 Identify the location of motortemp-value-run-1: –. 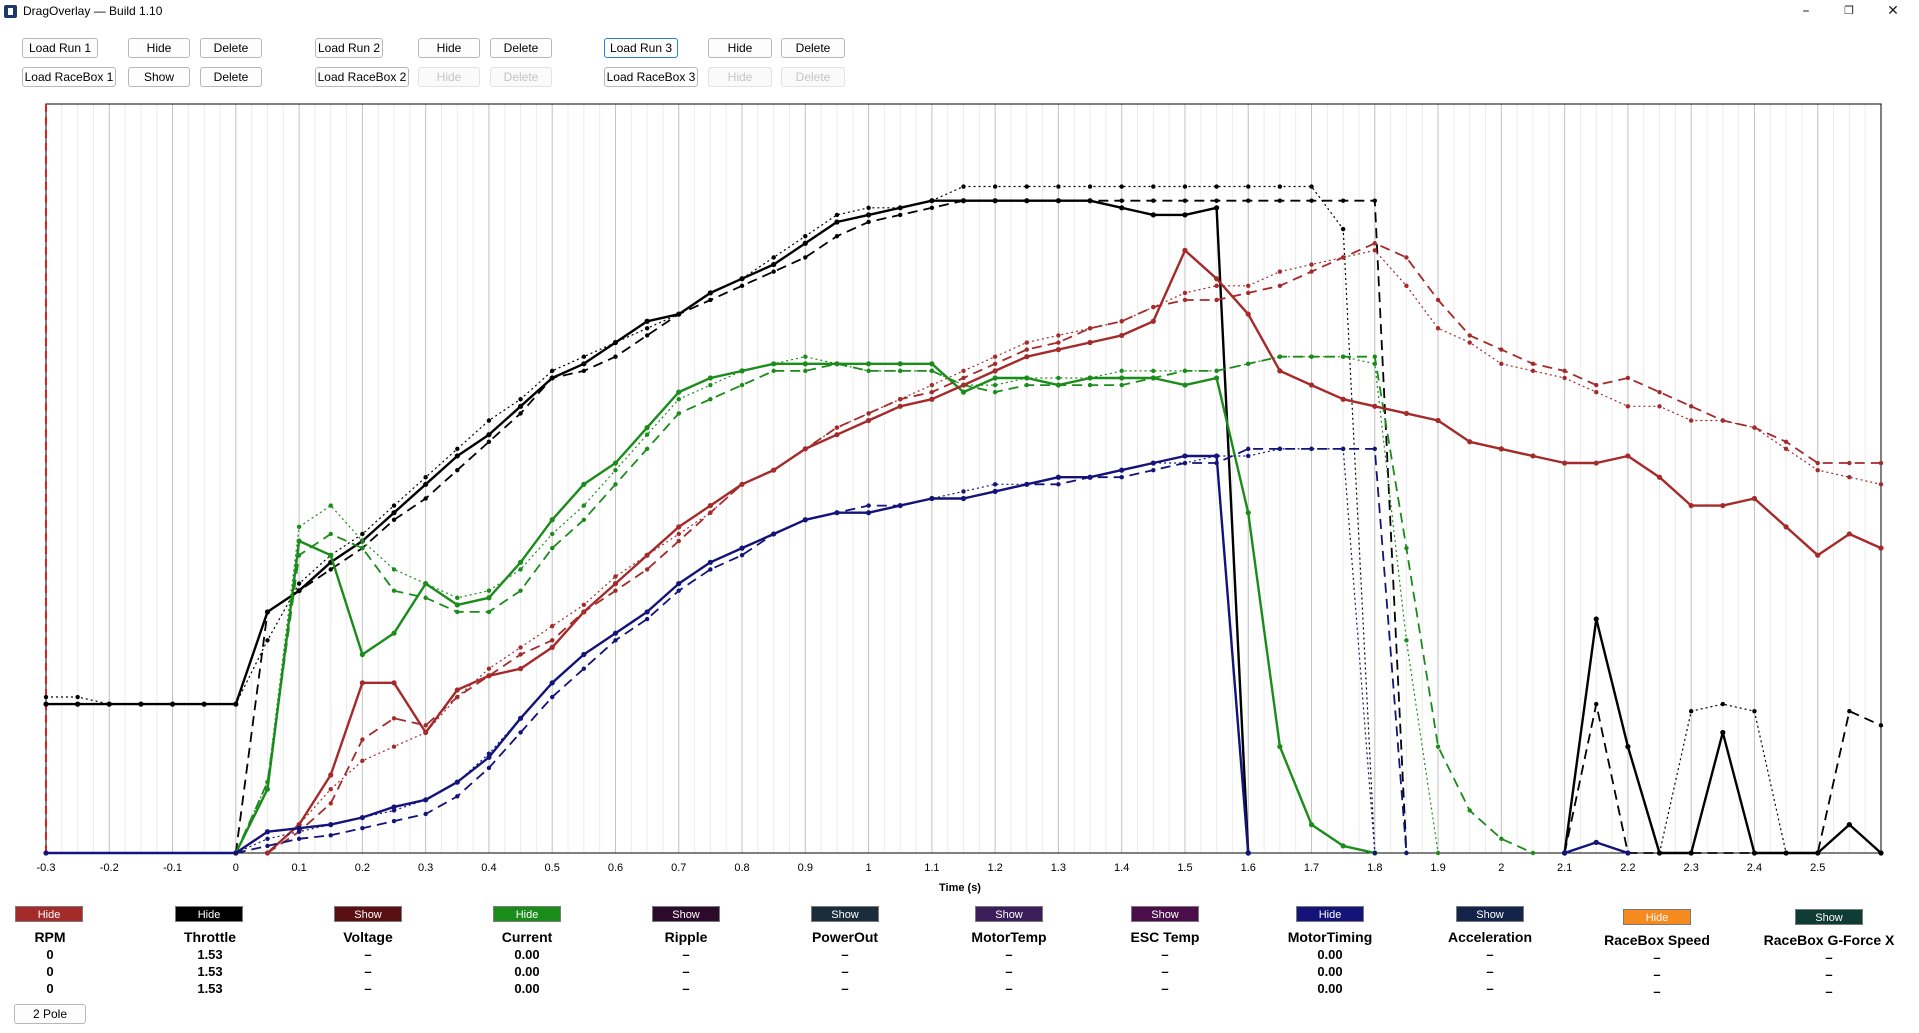
(1009, 954).